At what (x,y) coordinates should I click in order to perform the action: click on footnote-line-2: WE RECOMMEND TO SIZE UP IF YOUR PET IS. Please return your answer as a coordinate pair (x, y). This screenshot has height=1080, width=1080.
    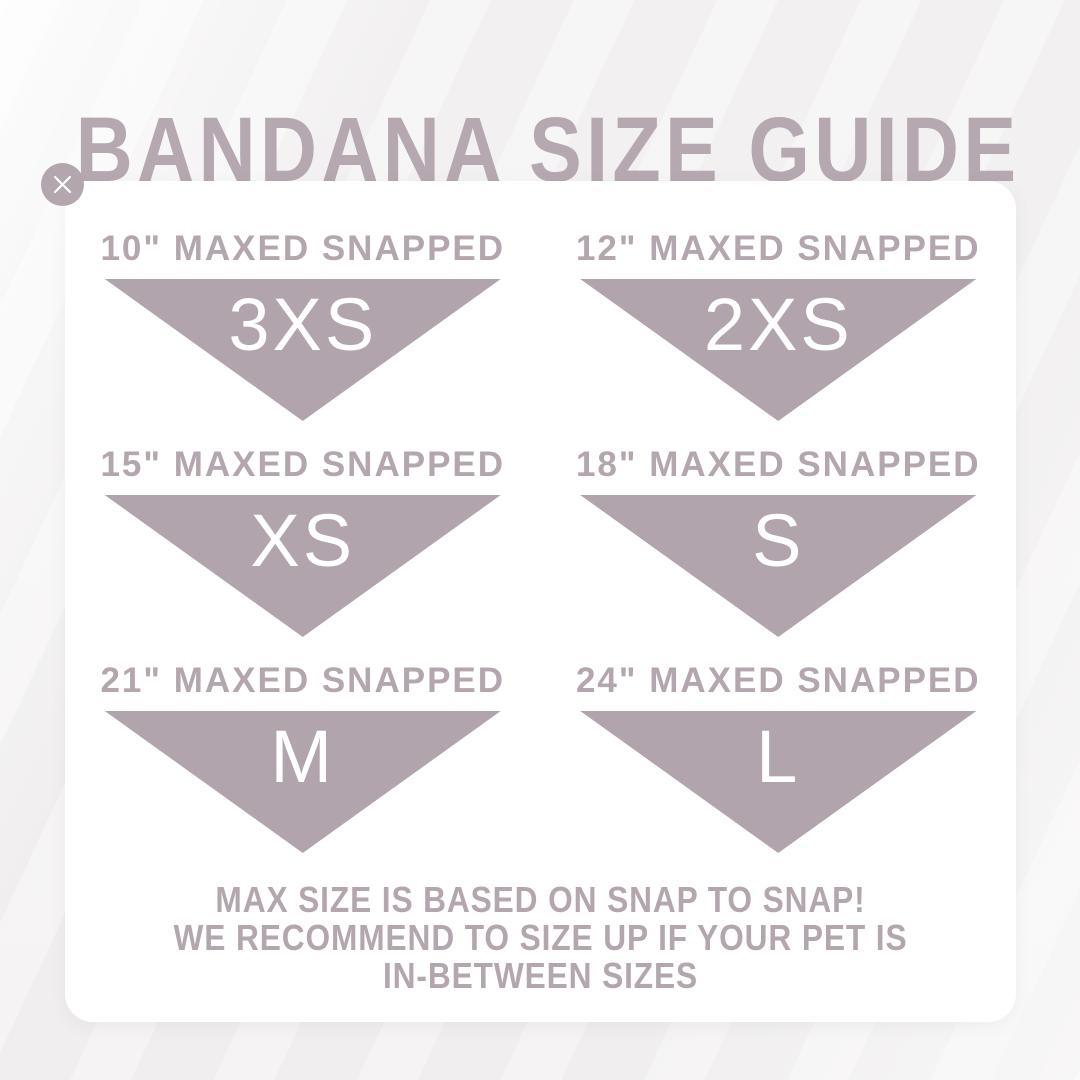
    Looking at the image, I should click on (540, 937).